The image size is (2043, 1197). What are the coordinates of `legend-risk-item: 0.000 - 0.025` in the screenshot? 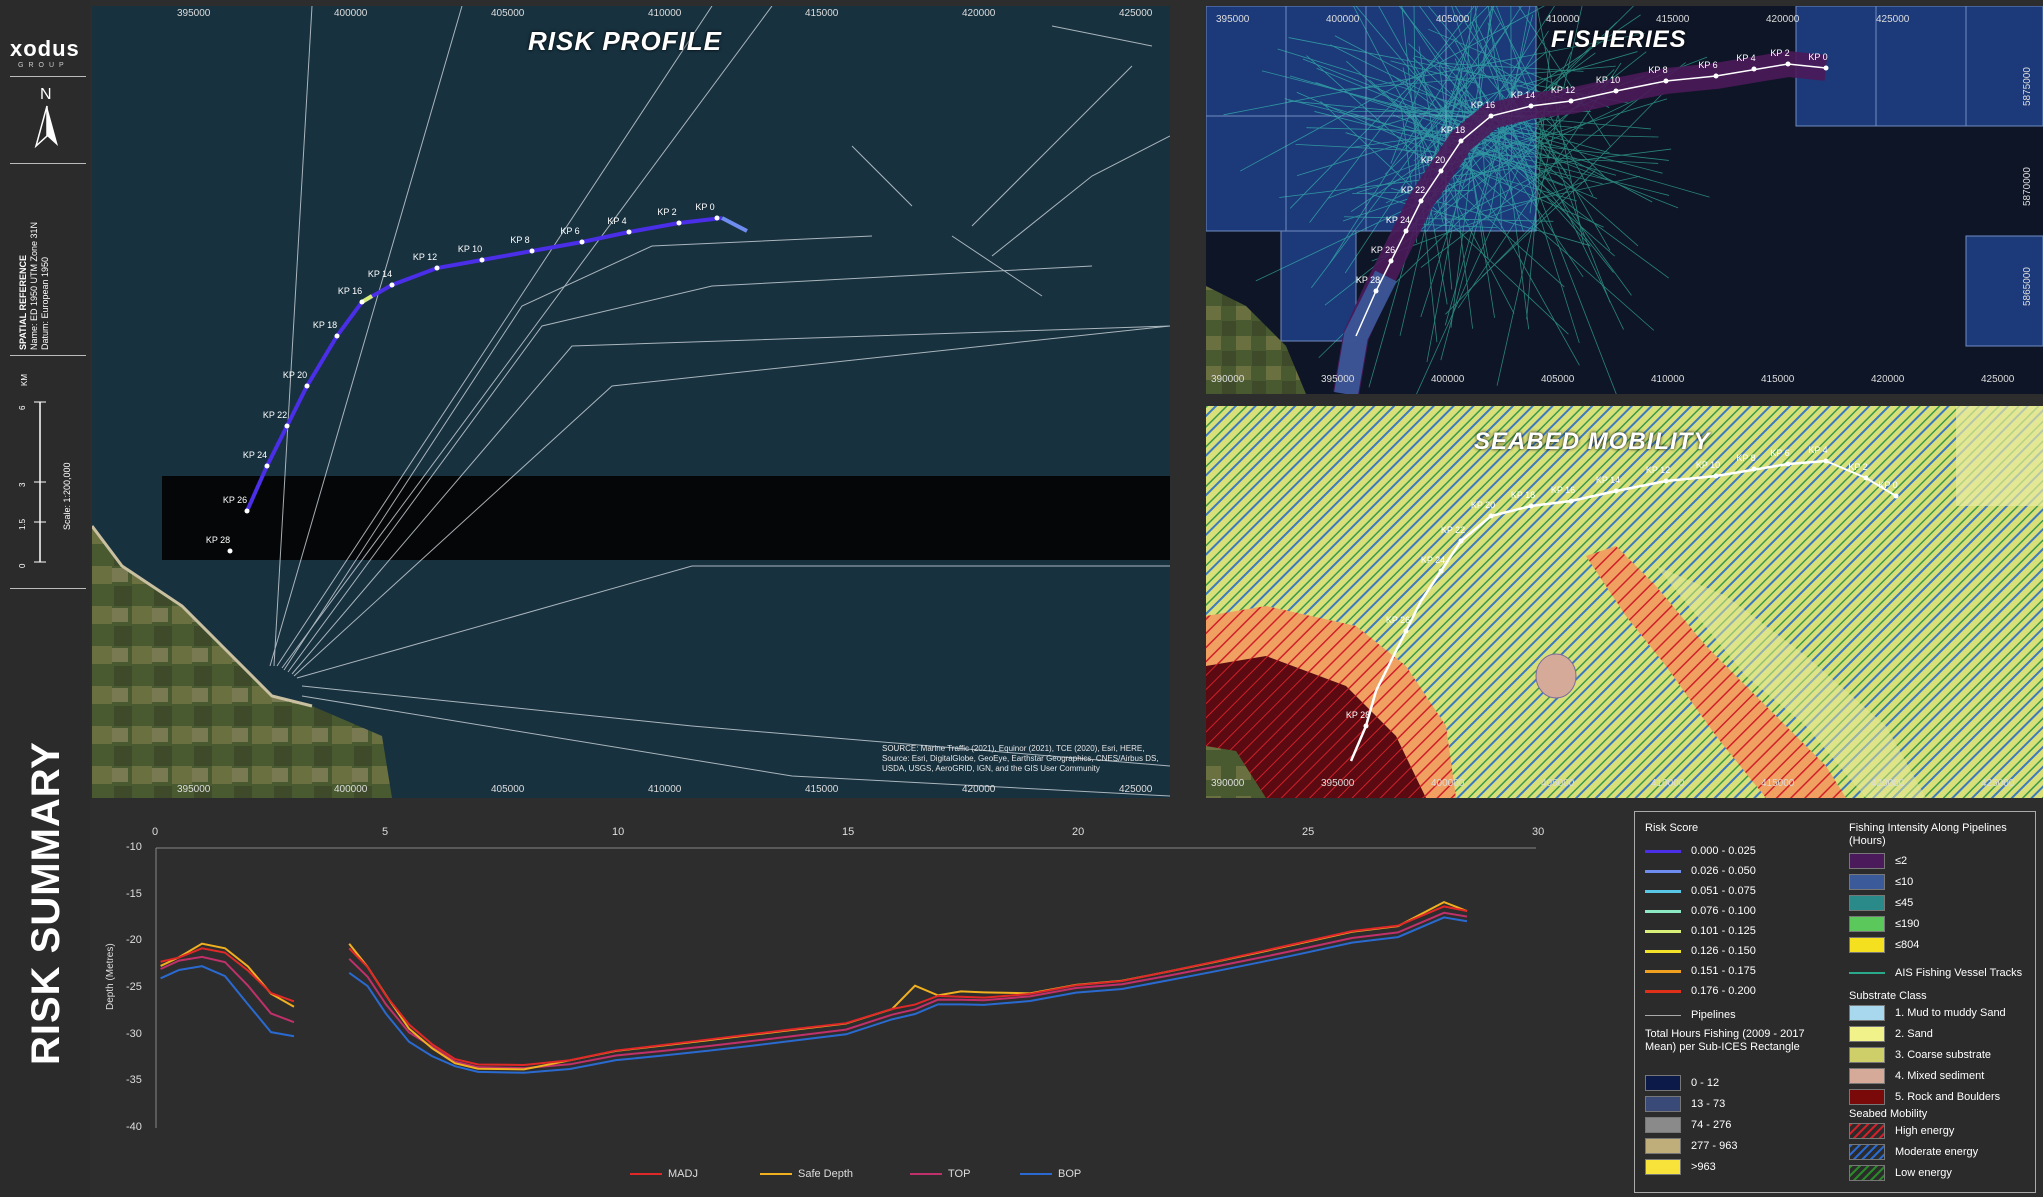 It's located at (1700, 851).